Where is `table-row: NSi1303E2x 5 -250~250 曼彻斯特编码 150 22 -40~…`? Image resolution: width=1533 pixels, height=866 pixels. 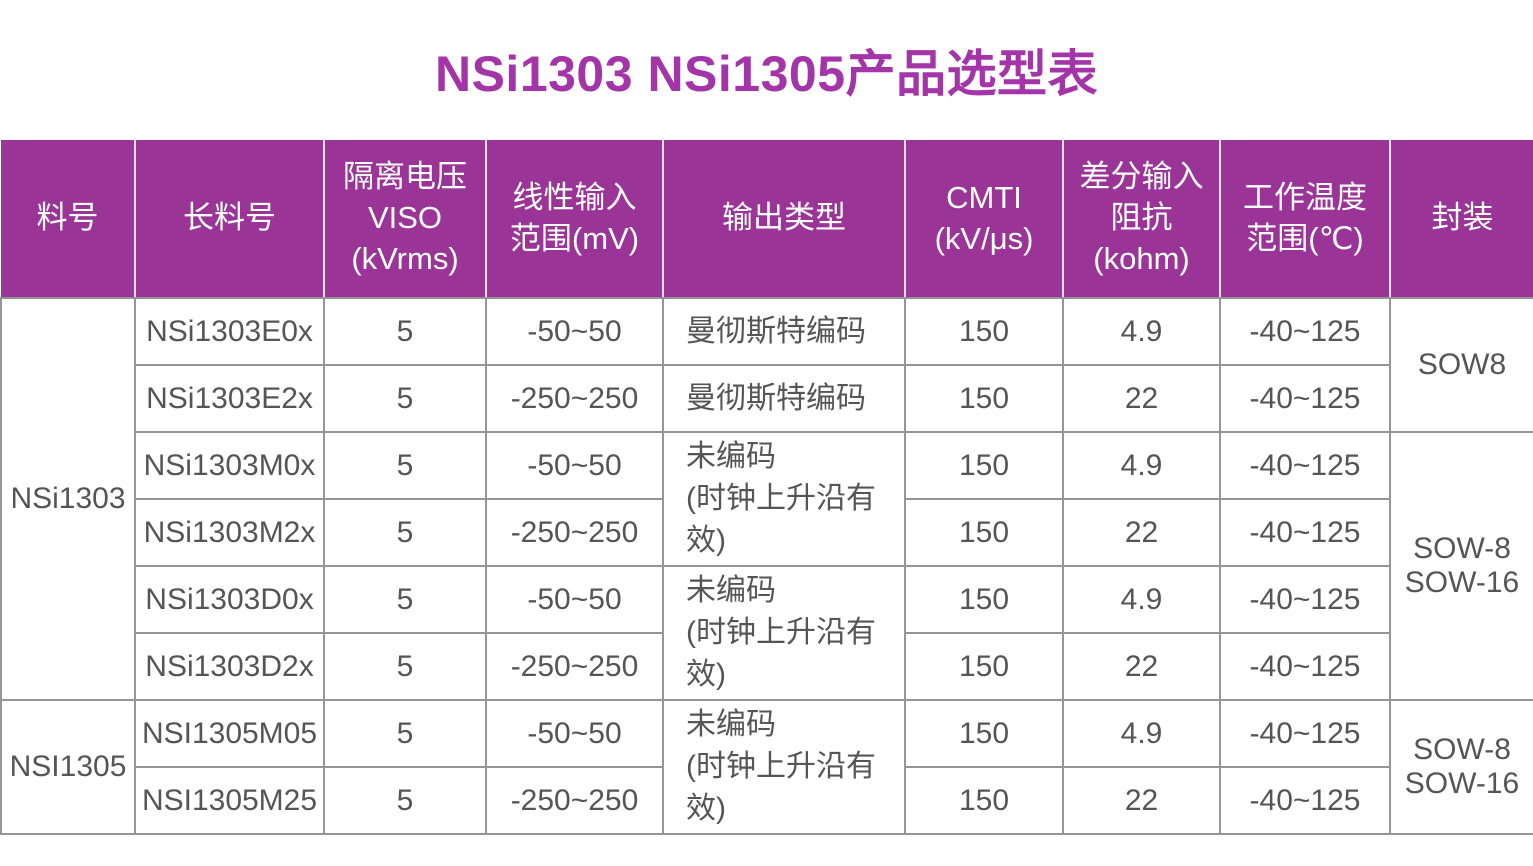
table-row: NSi1303E2x 5 -250~250 曼彻斯特编码 150 22 -40~… is located at coordinates (767, 398).